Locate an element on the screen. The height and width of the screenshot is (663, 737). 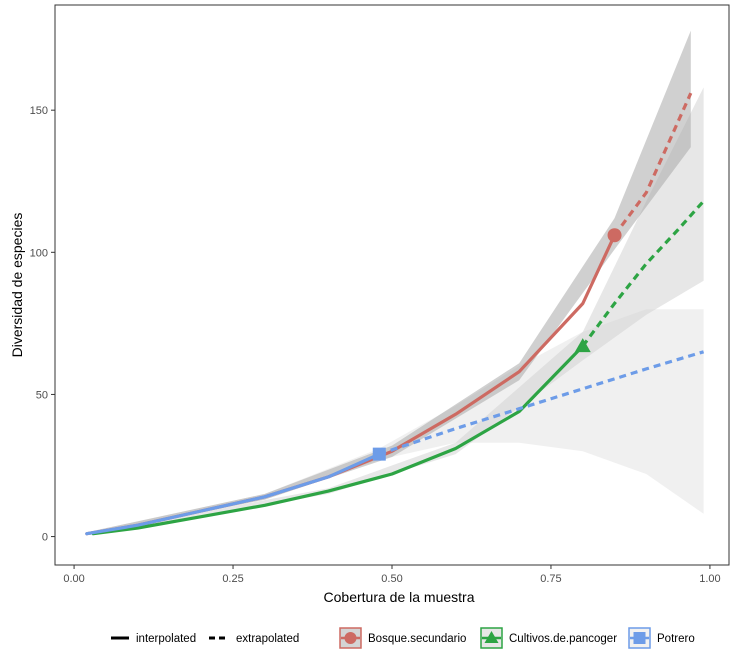
y-axis-ticks: 0 50 100 150 is located at coordinates (42, 324).